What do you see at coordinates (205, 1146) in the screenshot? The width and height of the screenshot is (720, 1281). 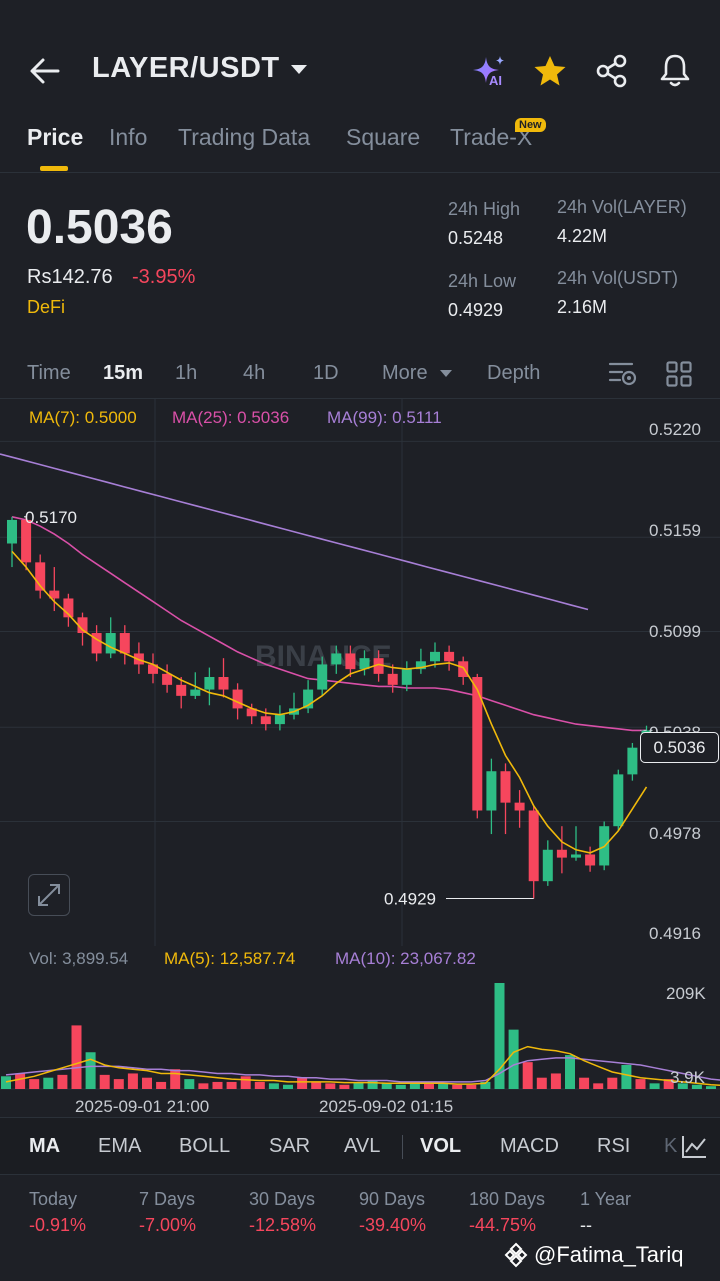 I see `ind-tab-boll: BOLL` at bounding box center [205, 1146].